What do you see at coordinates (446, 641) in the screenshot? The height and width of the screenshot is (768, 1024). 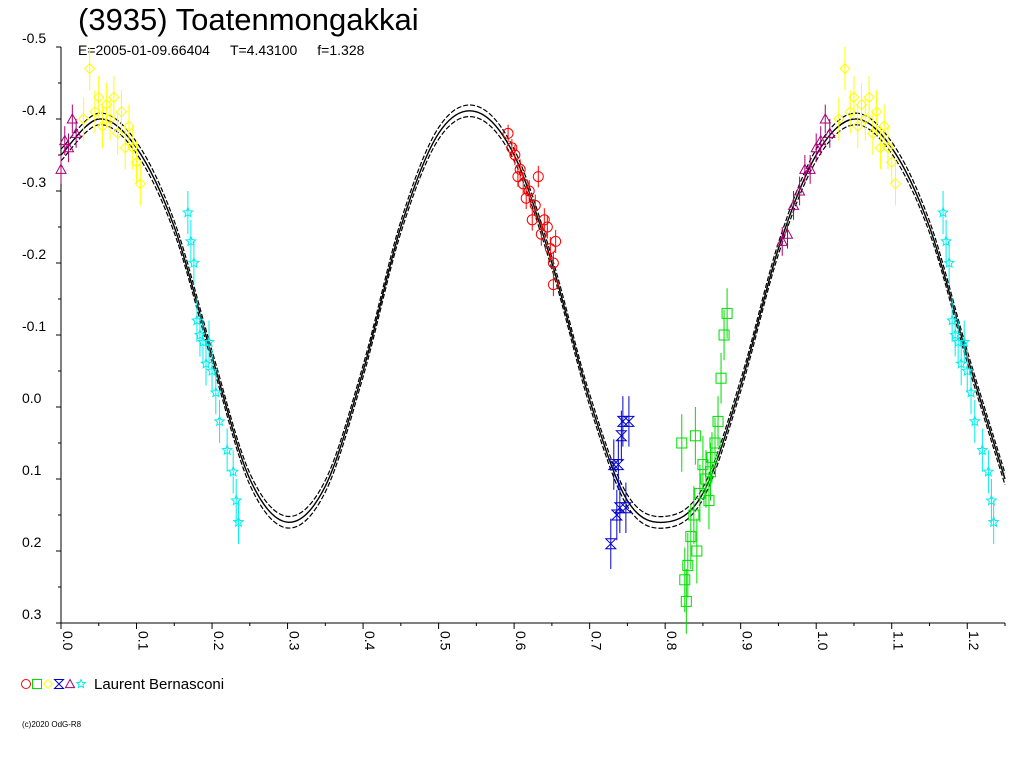 I see `x-tick-label: 0.5` at bounding box center [446, 641].